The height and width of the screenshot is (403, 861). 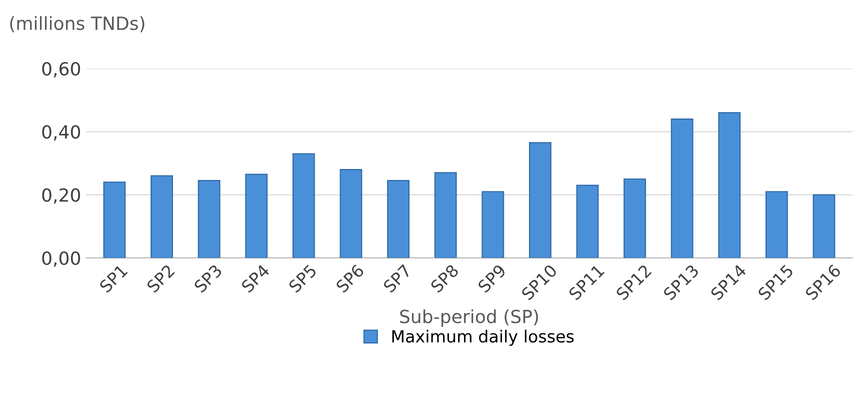 What do you see at coordinates (113, 279) in the screenshot?
I see `x-tick-label: SP1` at bounding box center [113, 279].